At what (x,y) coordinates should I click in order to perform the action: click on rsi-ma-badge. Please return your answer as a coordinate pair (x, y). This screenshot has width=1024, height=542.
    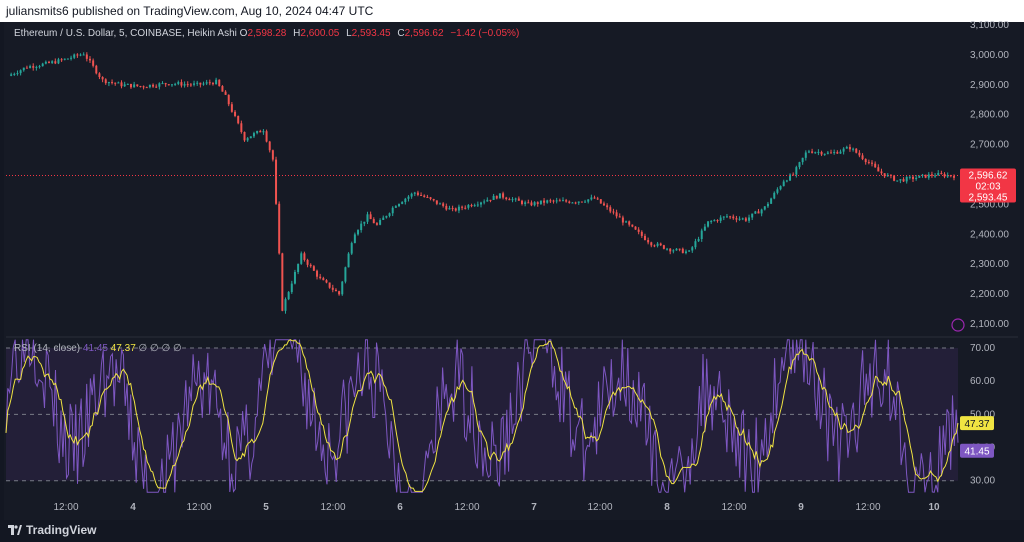
    Looking at the image, I should click on (977, 423).